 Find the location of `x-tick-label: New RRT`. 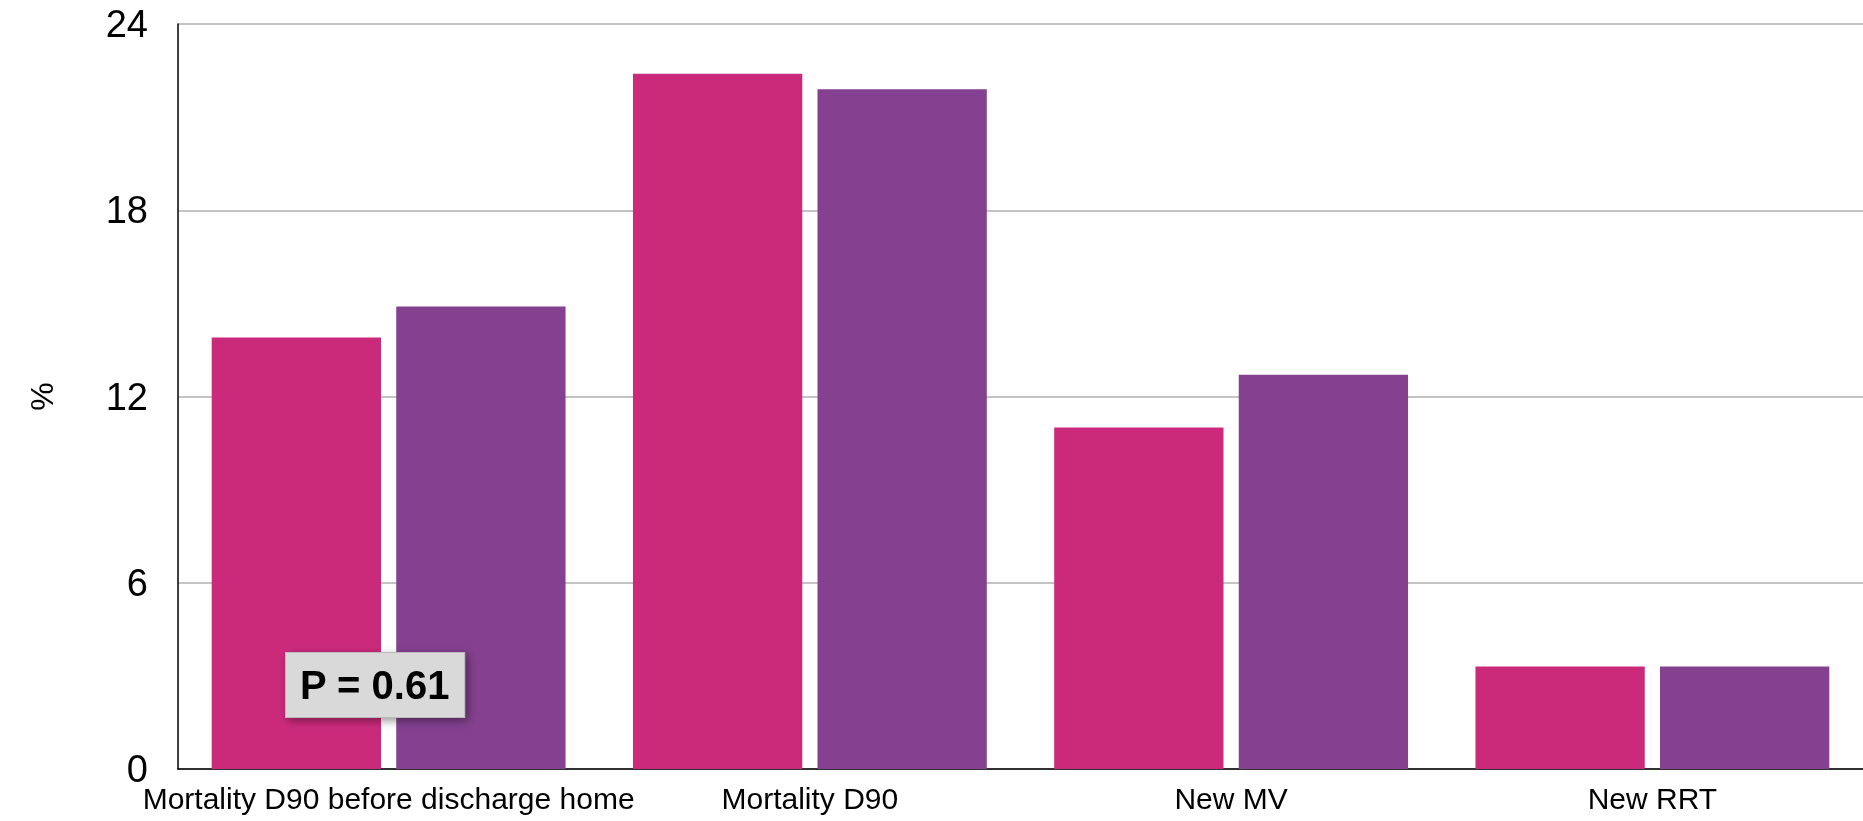

x-tick-label: New RRT is located at coordinates (1652, 798).